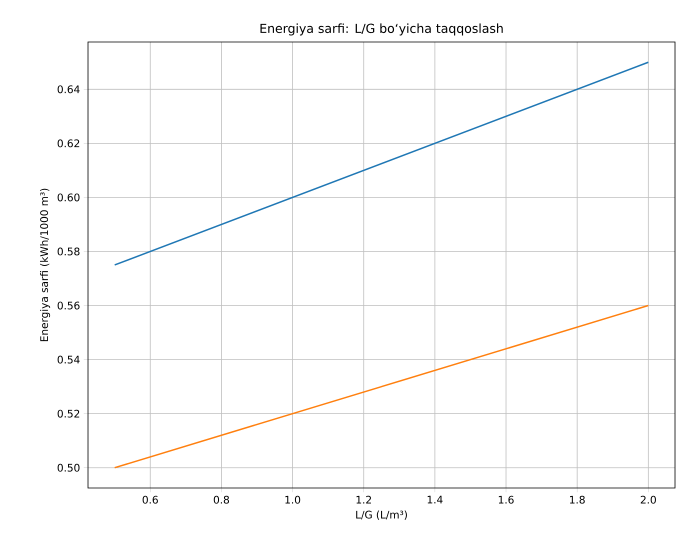  Describe the element at coordinates (381, 515) in the screenshot. I see `x-axis-title: L/G (L/m³)` at that location.